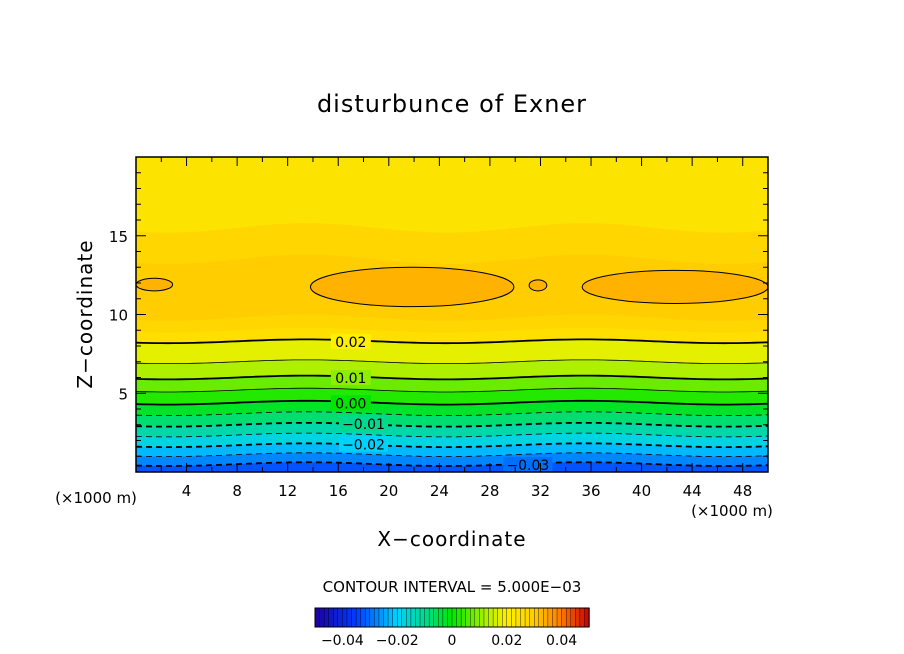 The height and width of the screenshot is (654, 904). Describe the element at coordinates (742, 491) in the screenshot. I see `x-tick-label: 48` at that location.